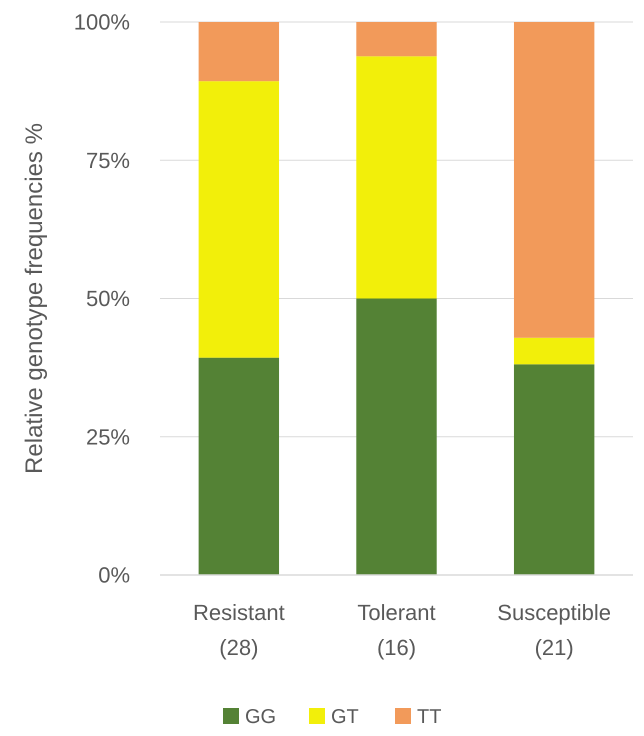 This screenshot has height=736, width=644. Describe the element at coordinates (238, 630) in the screenshot. I see `x-tick-label: Resistant (28)` at that location.